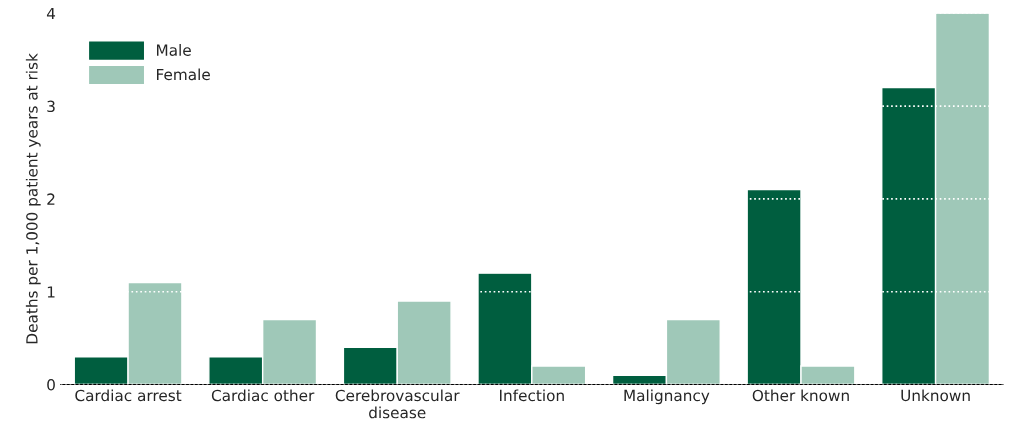  What do you see at coordinates (51, 385) in the screenshot?
I see `y-tick-label: 0` at bounding box center [51, 385].